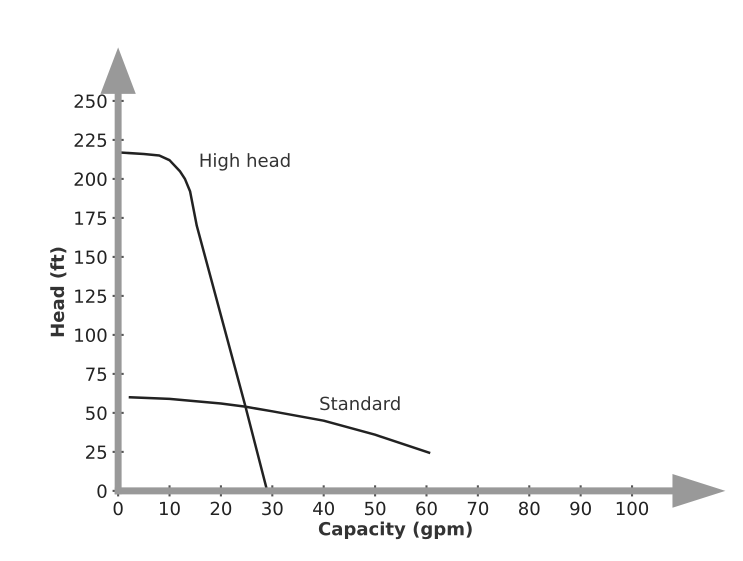 The height and width of the screenshot is (561, 743). I want to click on series-label: Standard, so click(360, 403).